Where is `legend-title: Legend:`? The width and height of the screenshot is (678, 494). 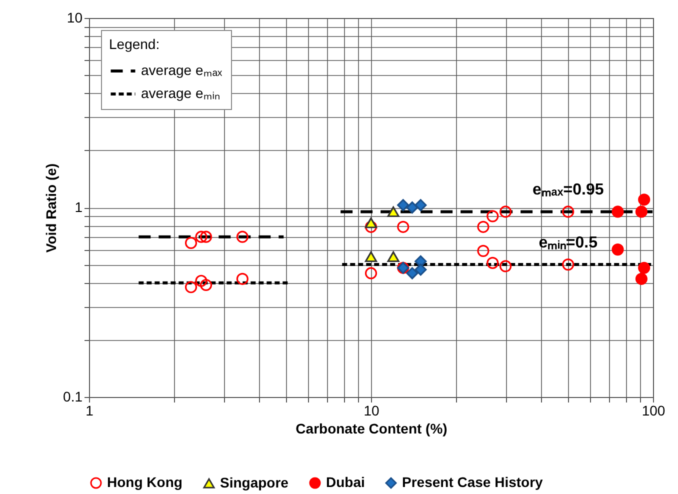
legend-title: Legend: is located at coordinates (134, 44).